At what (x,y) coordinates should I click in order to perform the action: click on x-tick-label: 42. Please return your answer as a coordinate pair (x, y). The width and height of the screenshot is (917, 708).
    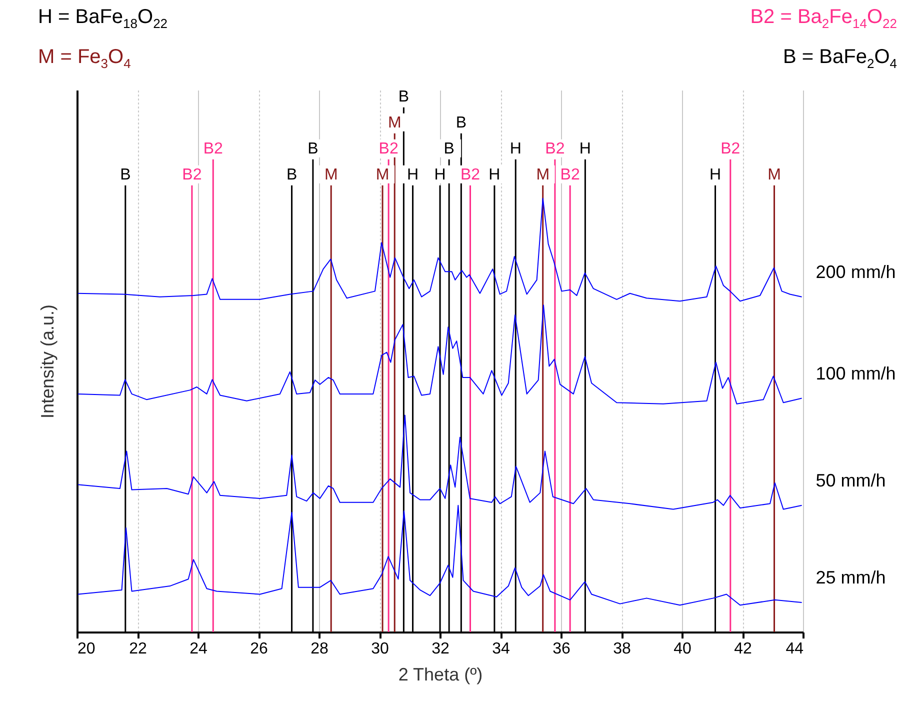
    Looking at the image, I should click on (743, 649).